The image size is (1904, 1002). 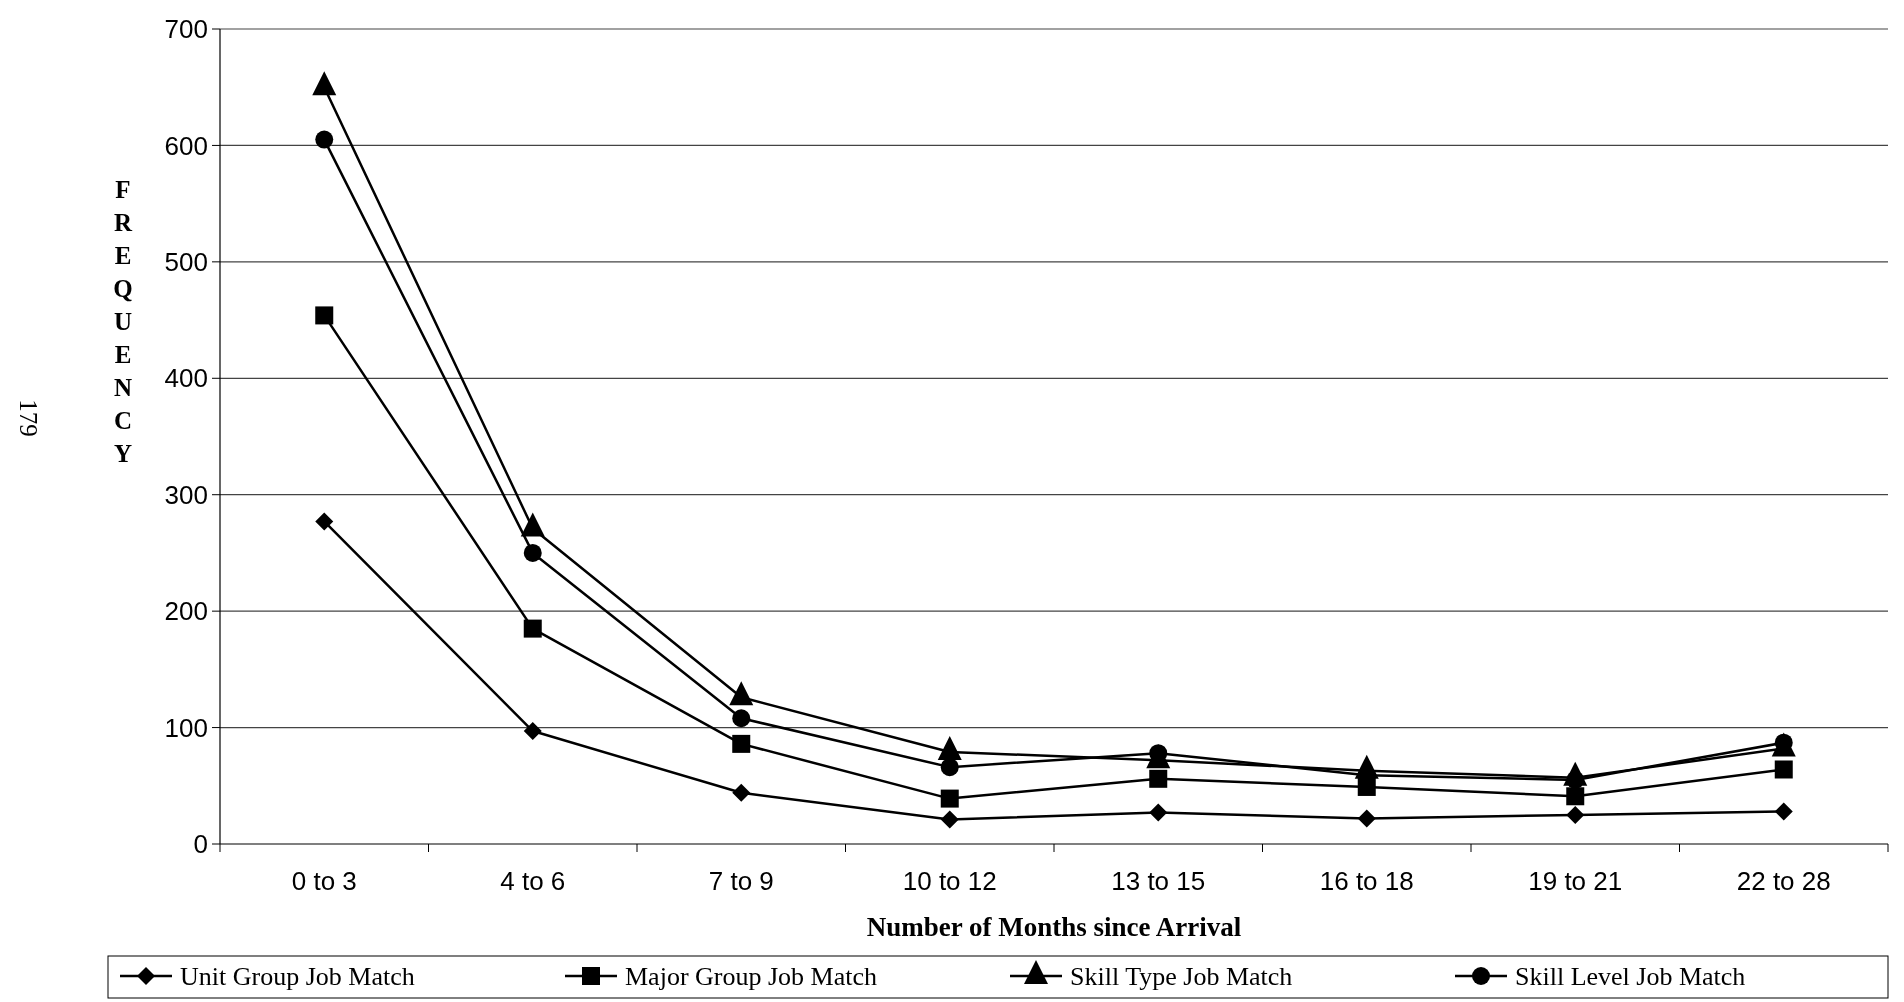 What do you see at coordinates (1054, 927) in the screenshot?
I see `x-axis-title: Number of Months since Arrival` at bounding box center [1054, 927].